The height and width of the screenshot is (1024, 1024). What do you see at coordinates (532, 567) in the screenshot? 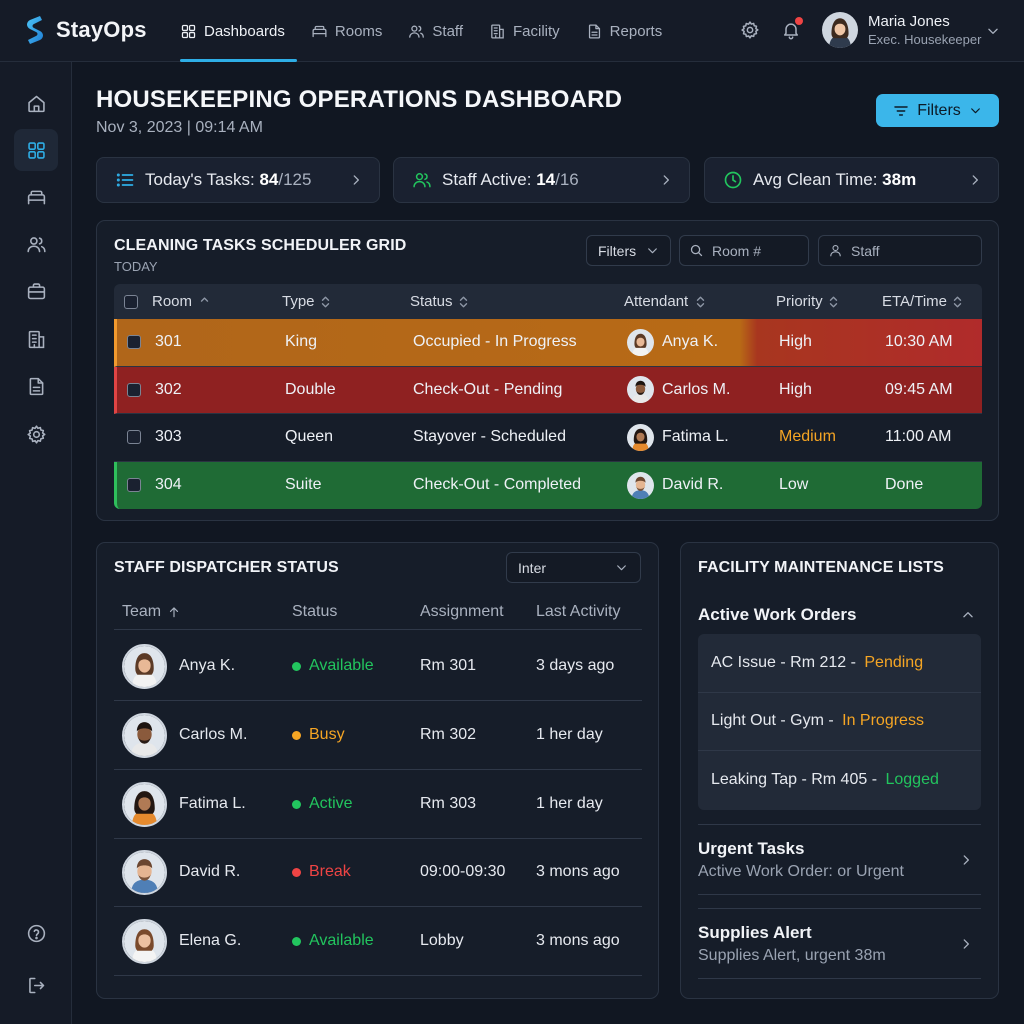
I see `staff-filter-value: Inter` at bounding box center [532, 567].